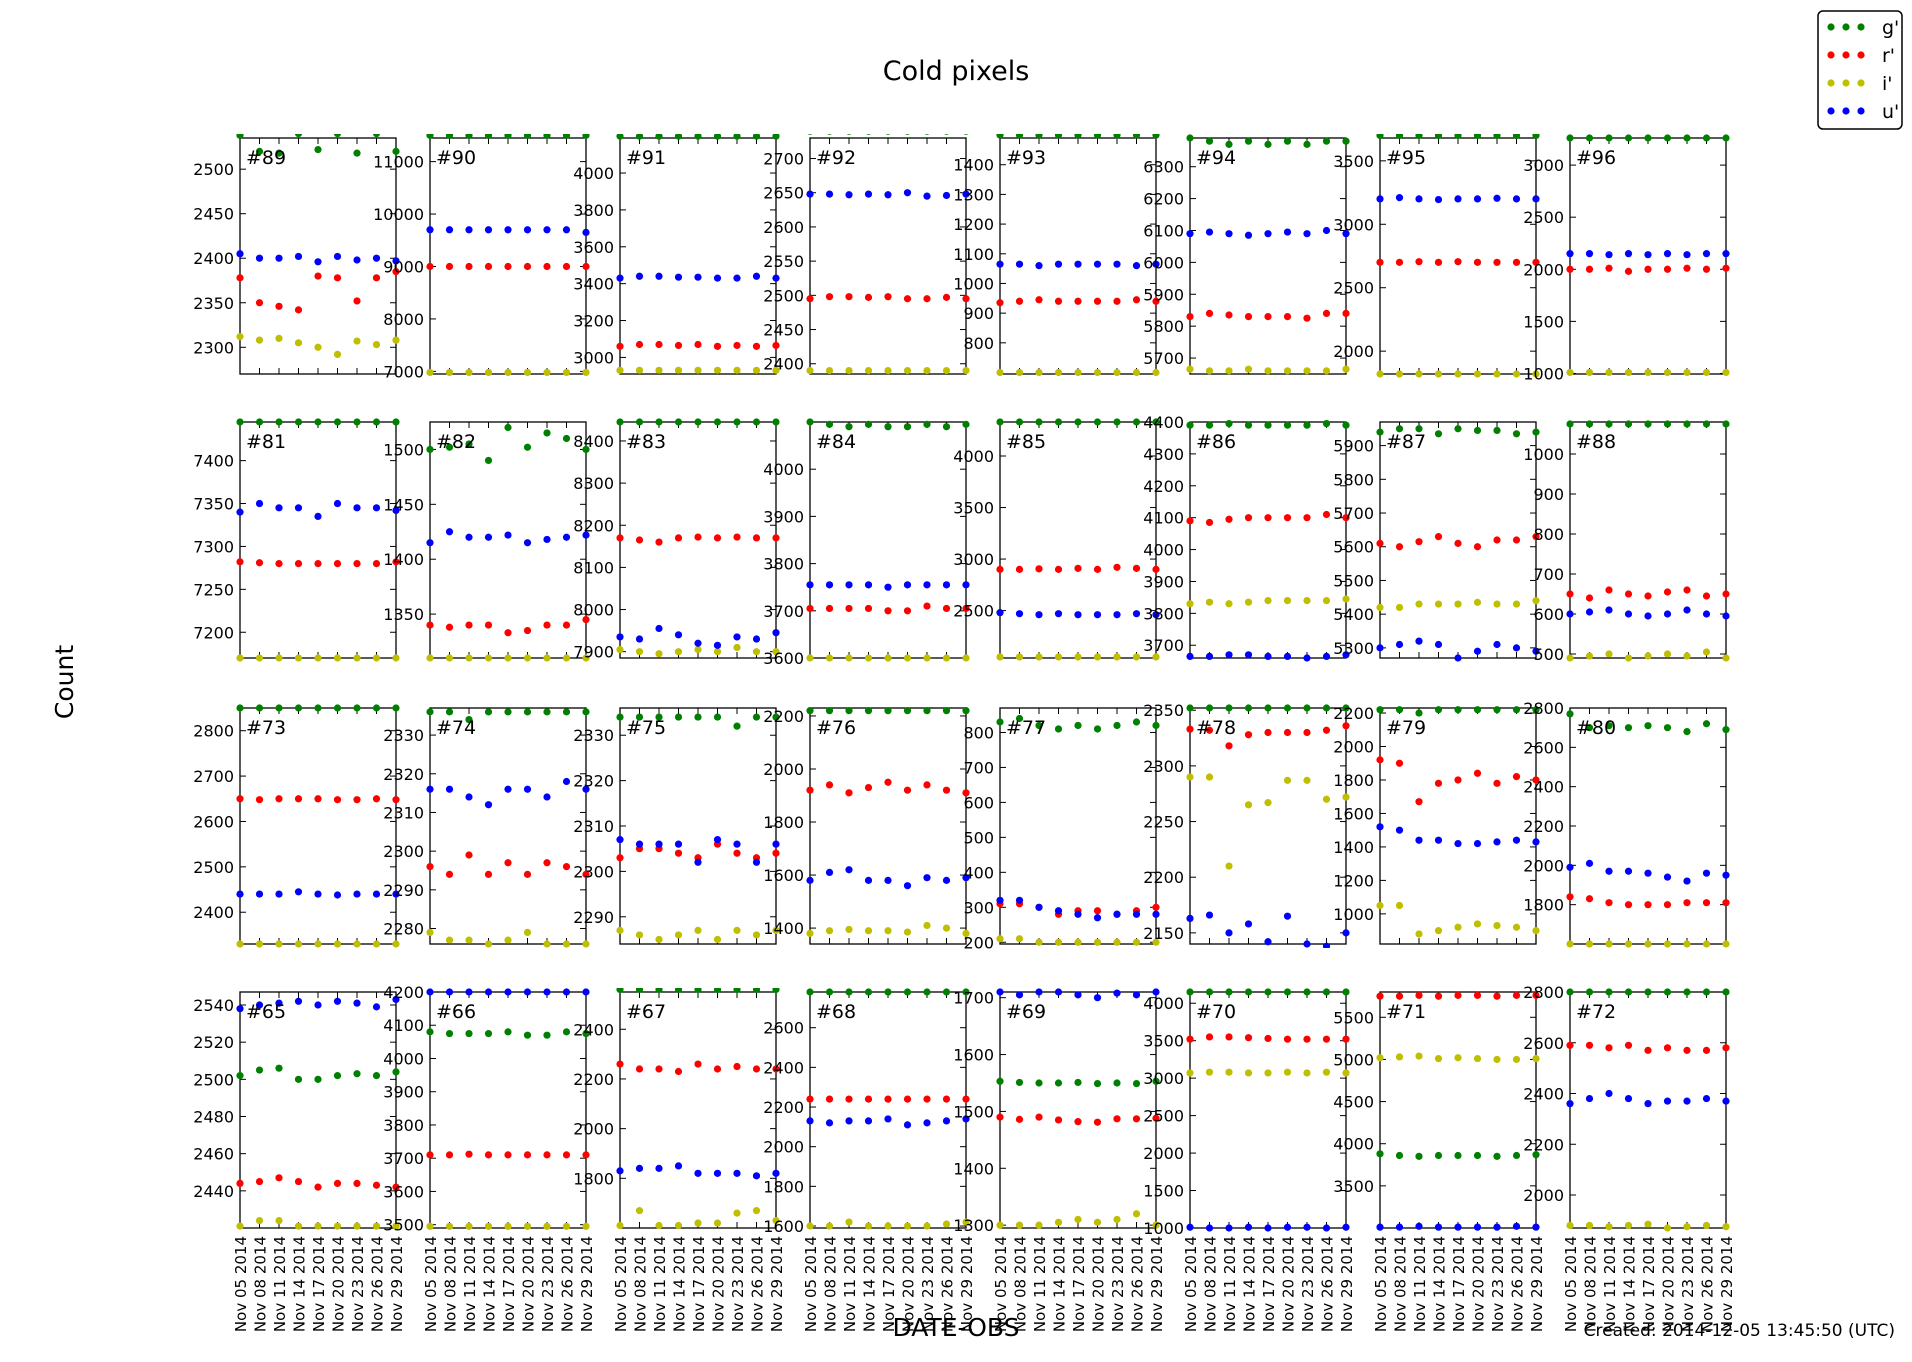 This screenshot has height=1362, width=1912. What do you see at coordinates (1420, 1284) in the screenshot?
I see `x-tick-label: Nov 11 2014` at bounding box center [1420, 1284].